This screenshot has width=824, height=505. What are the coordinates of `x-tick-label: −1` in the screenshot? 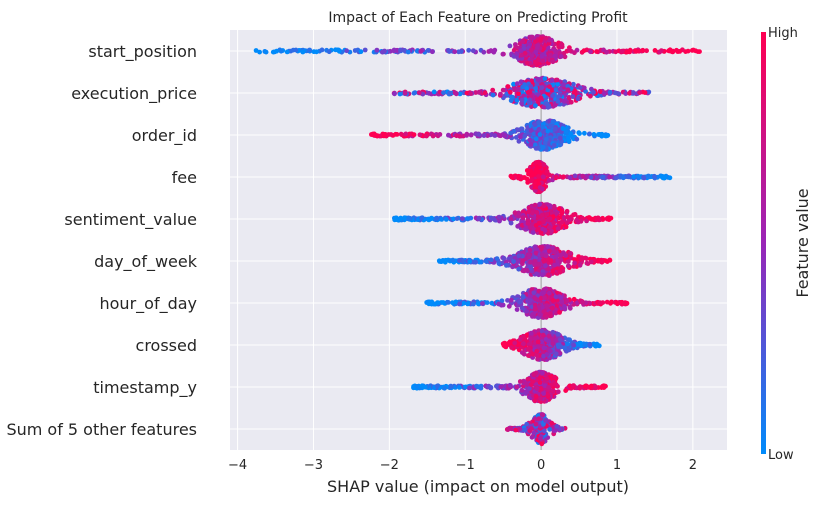 It's located at (465, 465).